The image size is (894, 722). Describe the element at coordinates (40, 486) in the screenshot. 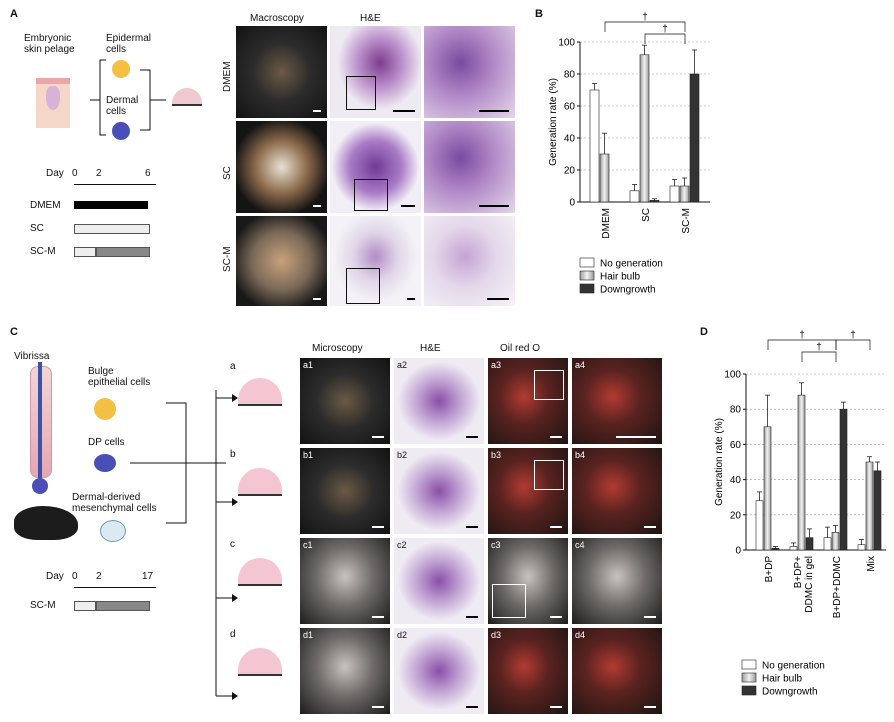

I see `vibrissa-bulb-icon` at that location.